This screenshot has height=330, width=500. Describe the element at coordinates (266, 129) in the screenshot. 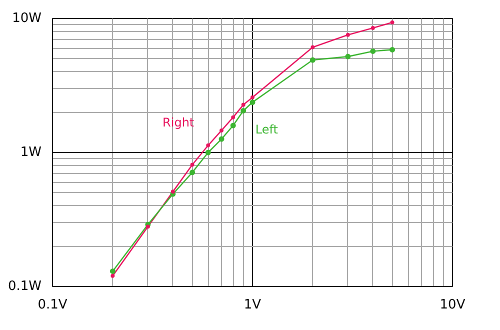

I see `series-label: Left` at that location.